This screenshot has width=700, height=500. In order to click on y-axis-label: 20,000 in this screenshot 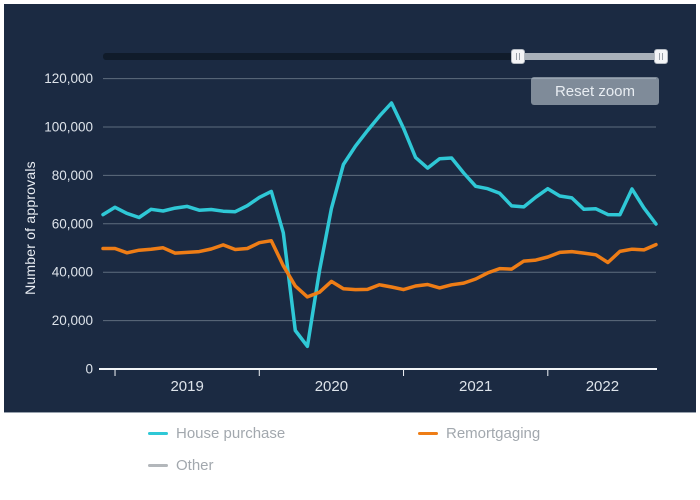, I will do `click(72, 320)`.